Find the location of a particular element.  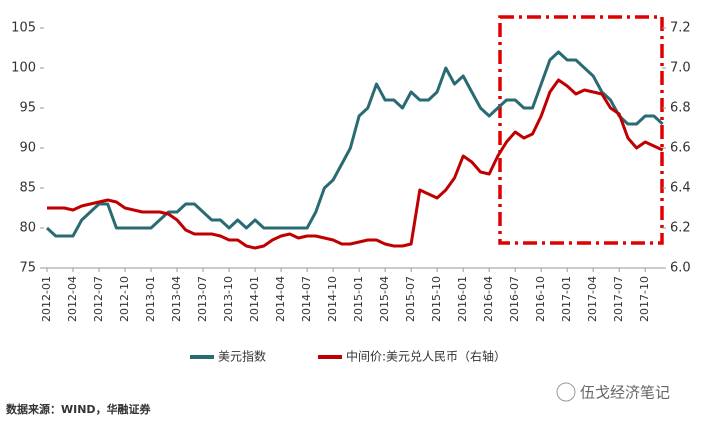

x-tick-label: 2012-10 is located at coordinates (124, 299).